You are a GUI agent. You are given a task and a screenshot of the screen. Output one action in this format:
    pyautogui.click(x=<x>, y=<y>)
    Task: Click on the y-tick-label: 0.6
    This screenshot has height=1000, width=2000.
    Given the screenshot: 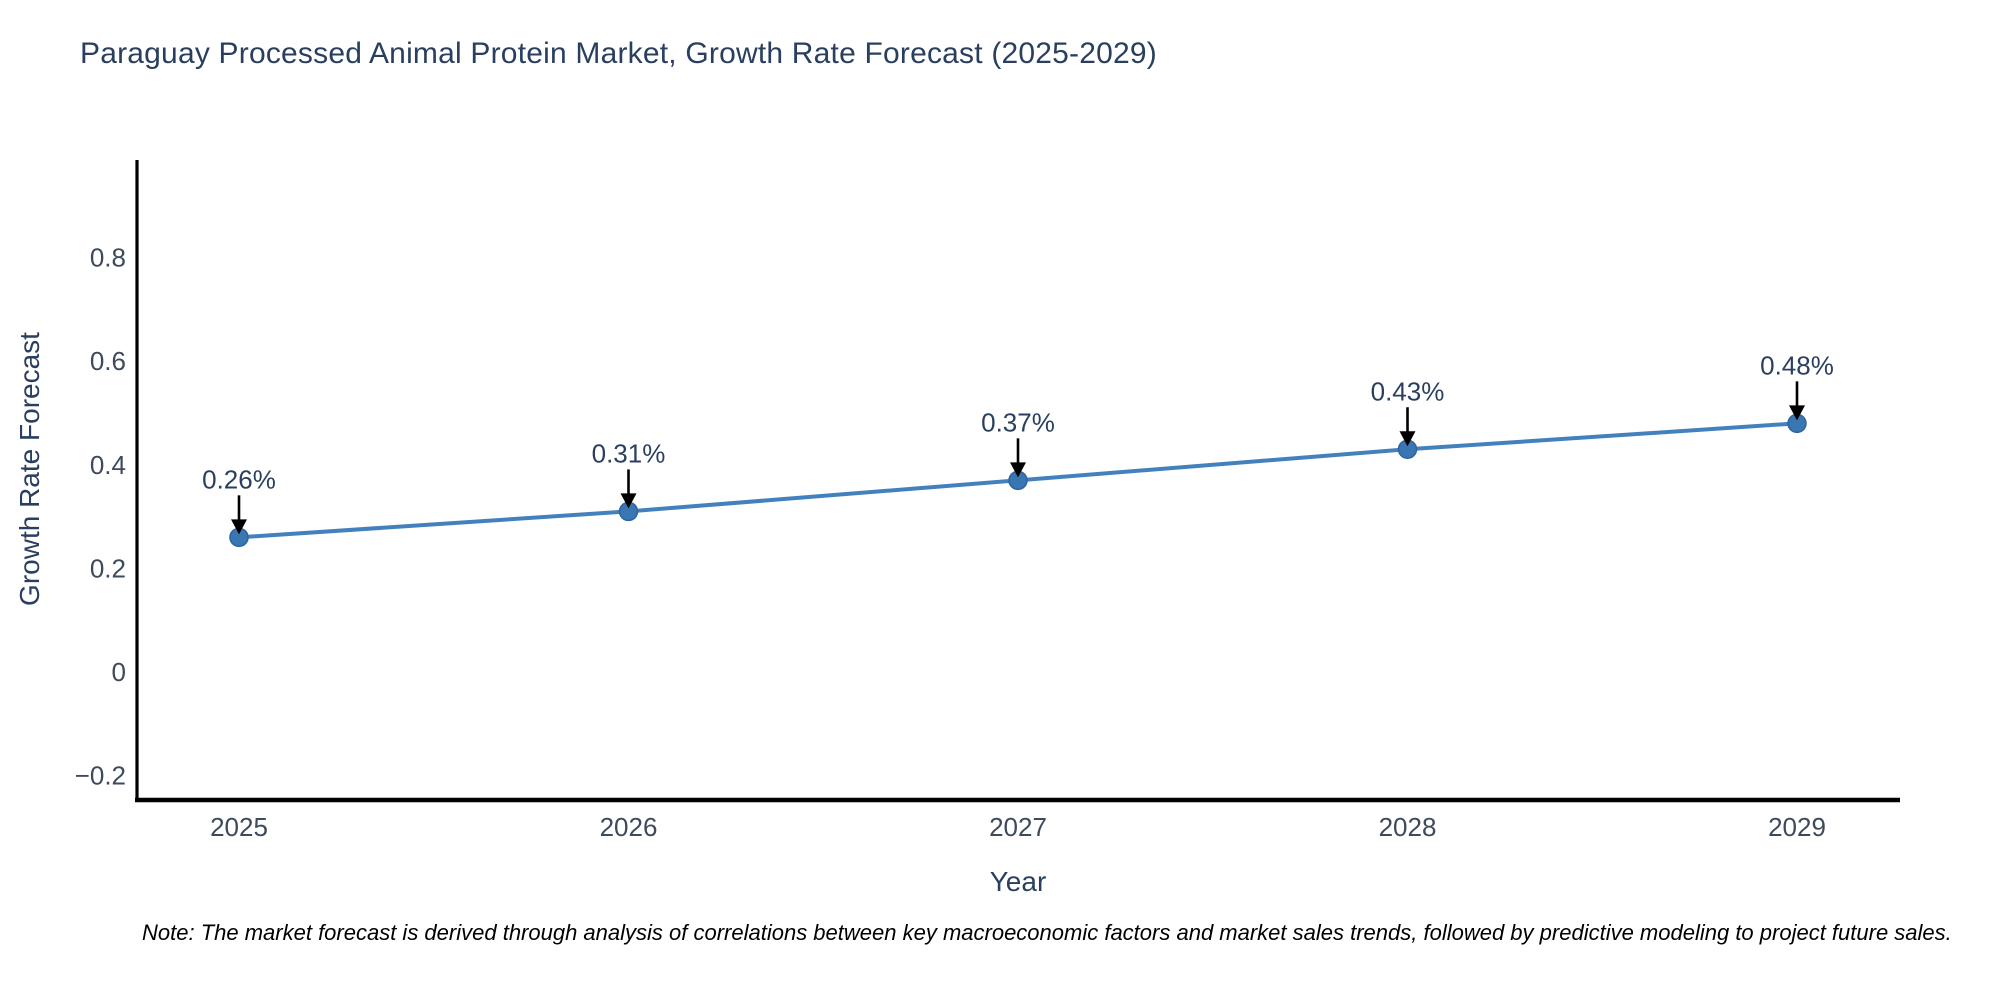 What is the action you would take?
    pyautogui.click(x=108, y=361)
    